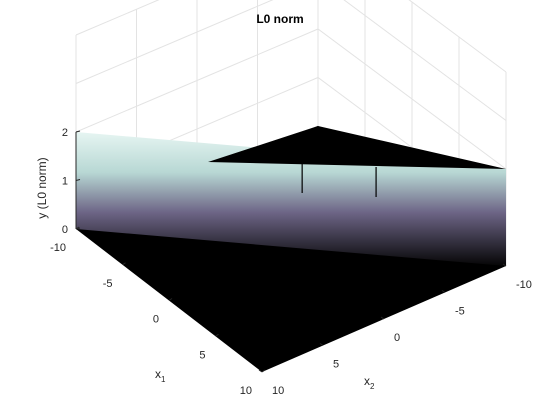 The height and width of the screenshot is (420, 560). What do you see at coordinates (369, 382) in the screenshot?
I see `x2-axis-label: x2` at bounding box center [369, 382].